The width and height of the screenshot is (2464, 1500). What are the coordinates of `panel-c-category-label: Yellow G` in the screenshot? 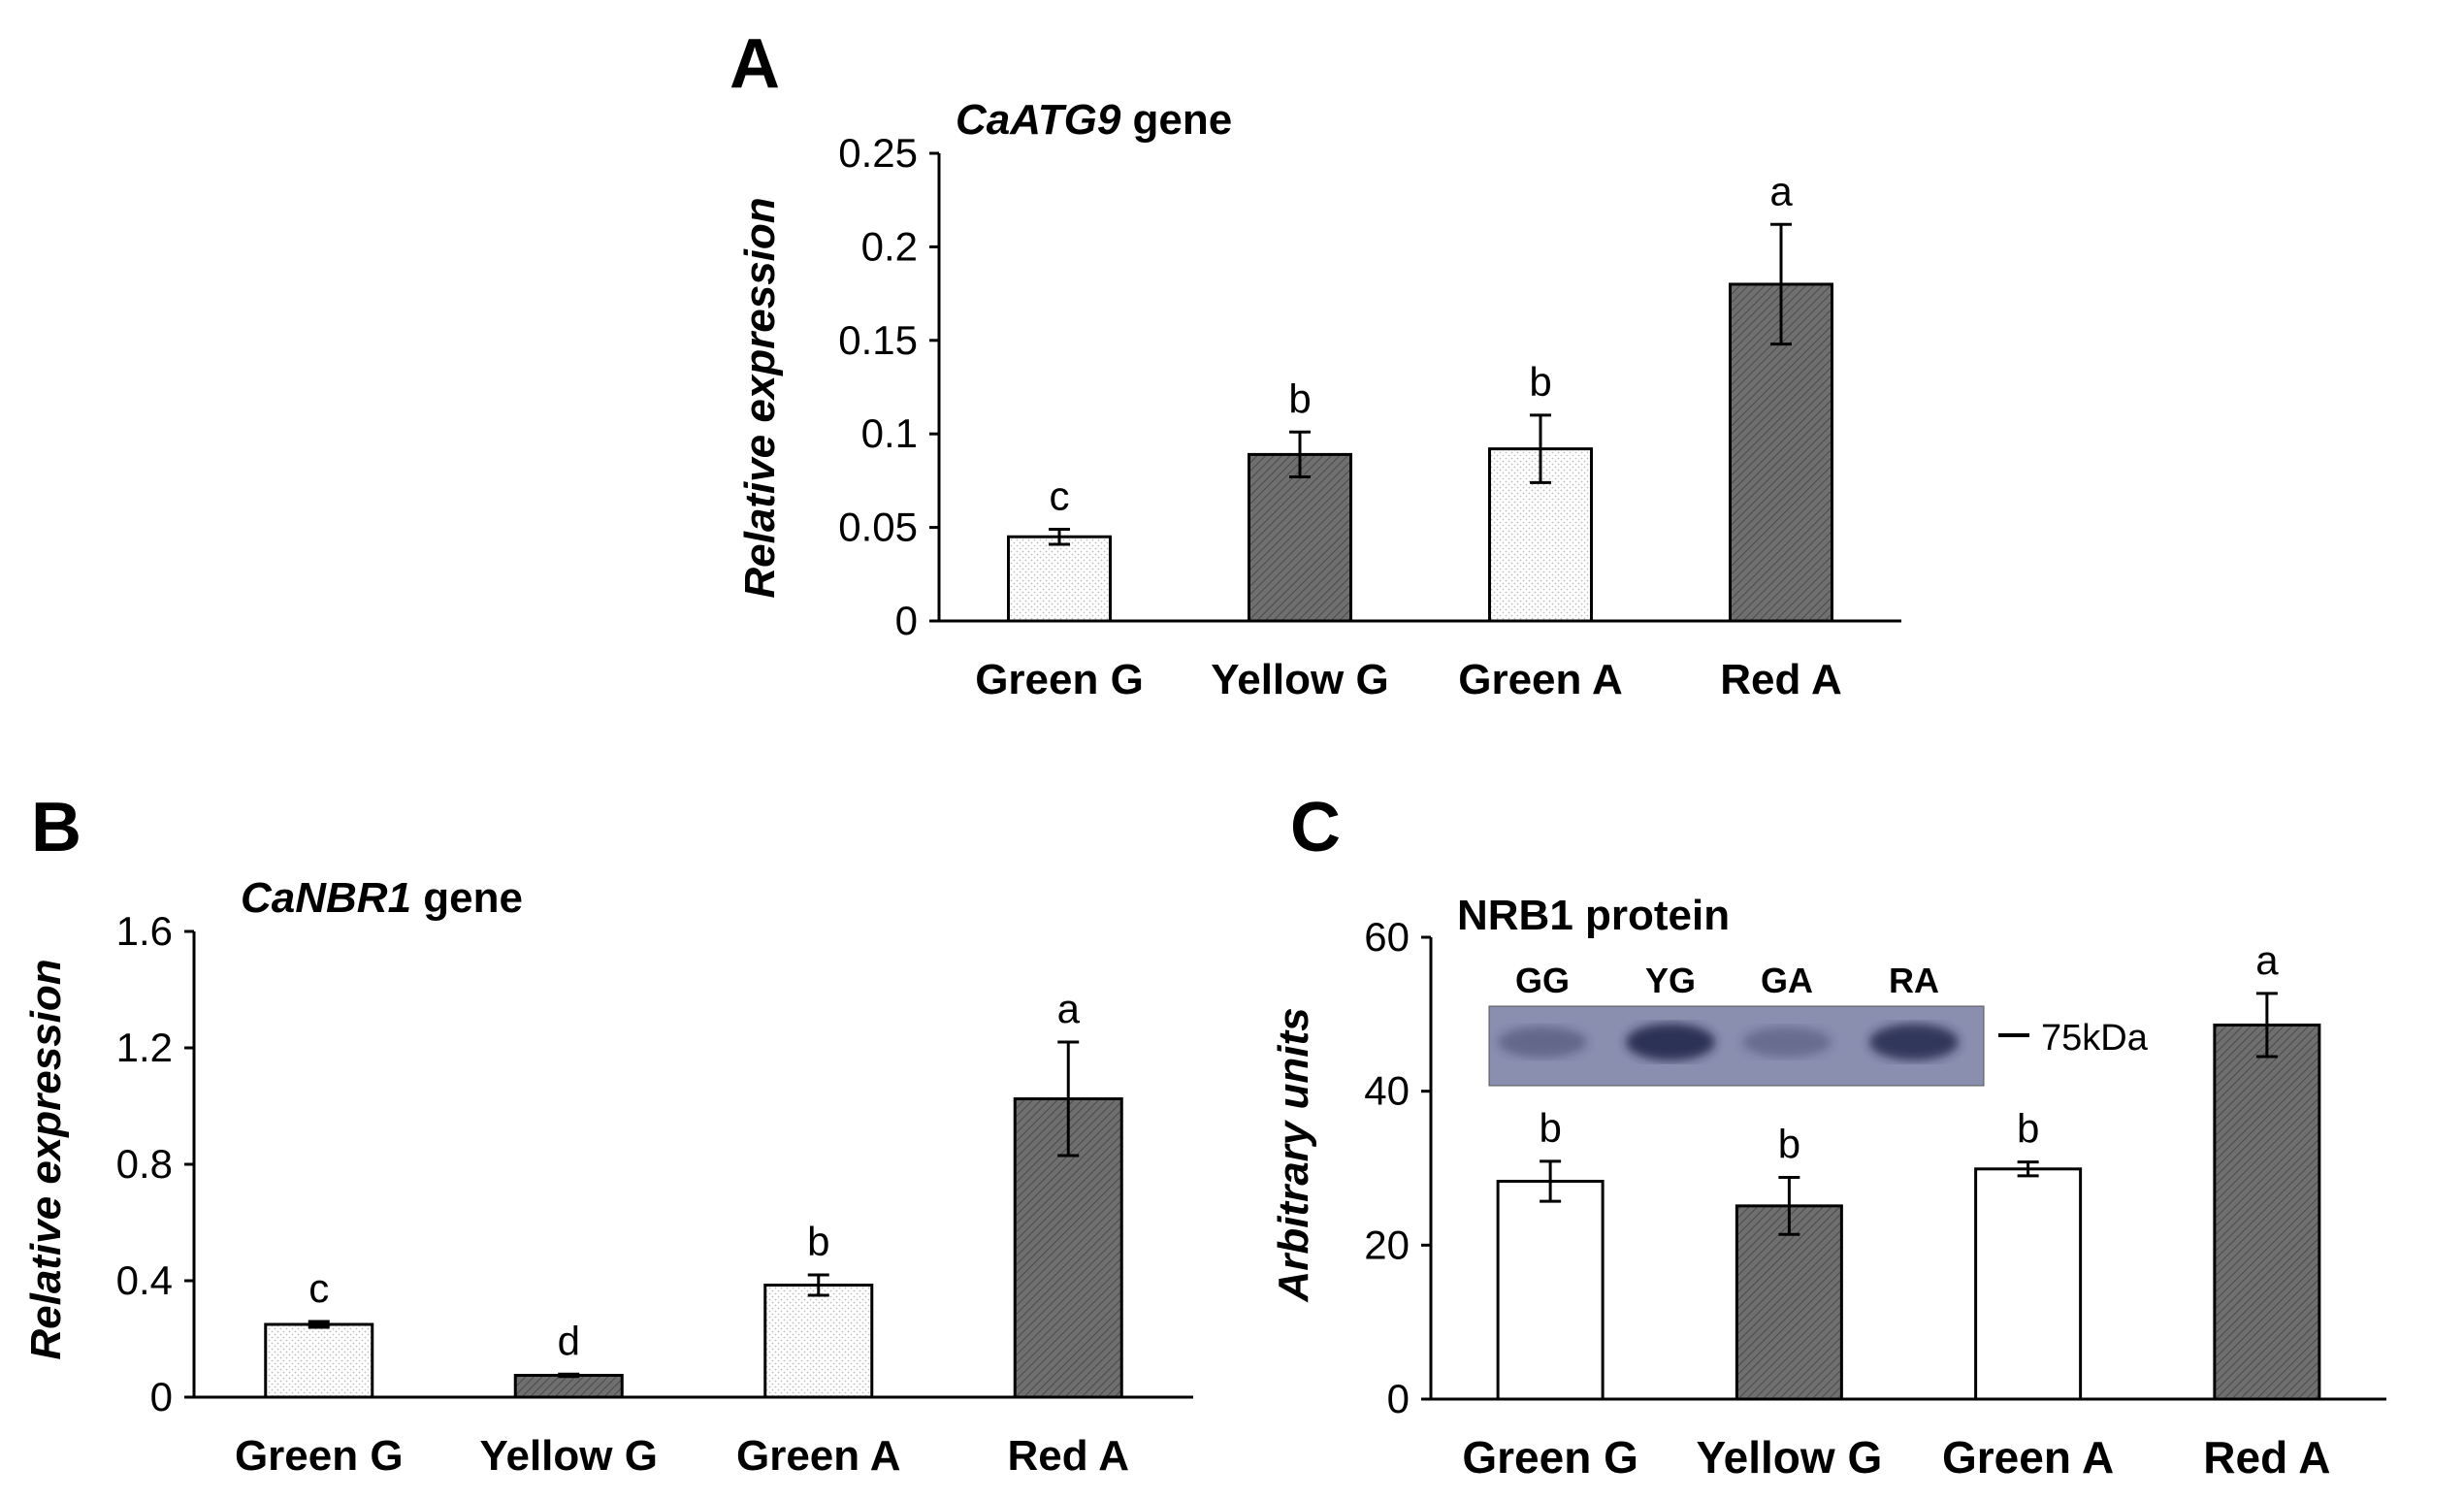 It's located at (1790, 1457).